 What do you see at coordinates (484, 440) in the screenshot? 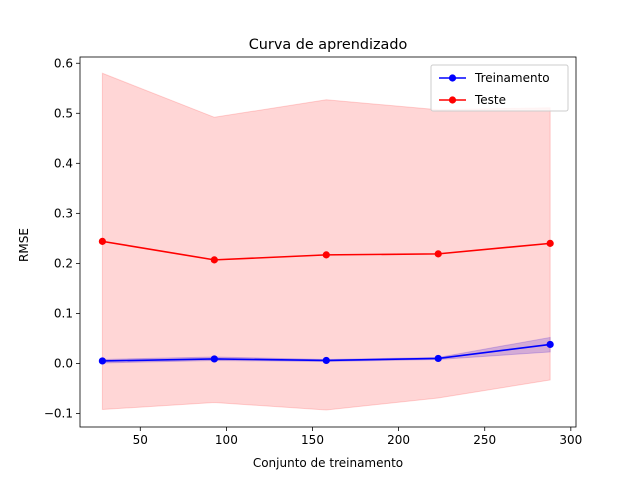
I see `x-tick-label: 250` at bounding box center [484, 440].